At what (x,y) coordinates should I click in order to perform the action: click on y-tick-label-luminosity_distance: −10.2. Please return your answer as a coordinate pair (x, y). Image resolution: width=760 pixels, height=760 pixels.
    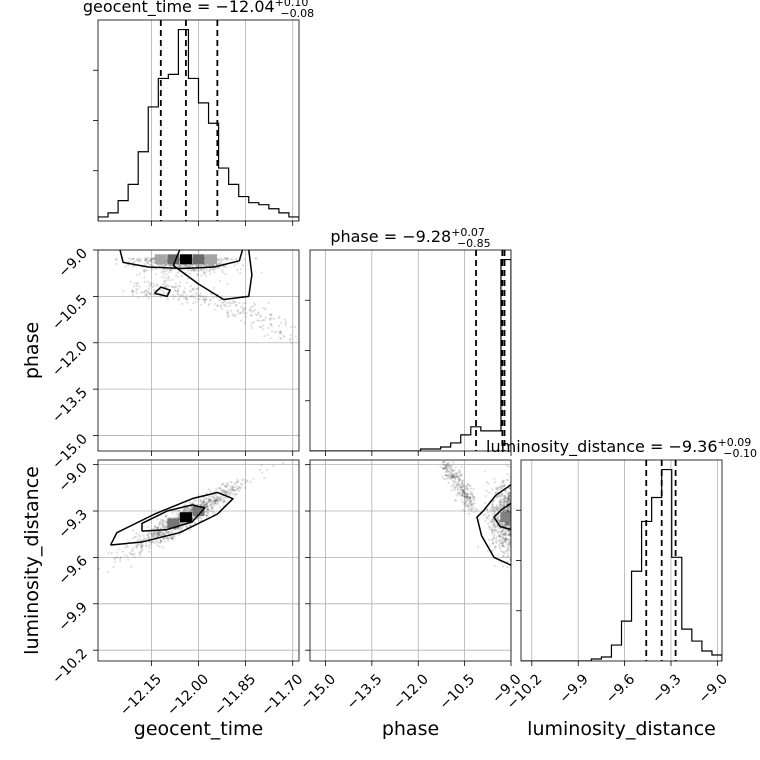
    Looking at the image, I should click on (70, 667).